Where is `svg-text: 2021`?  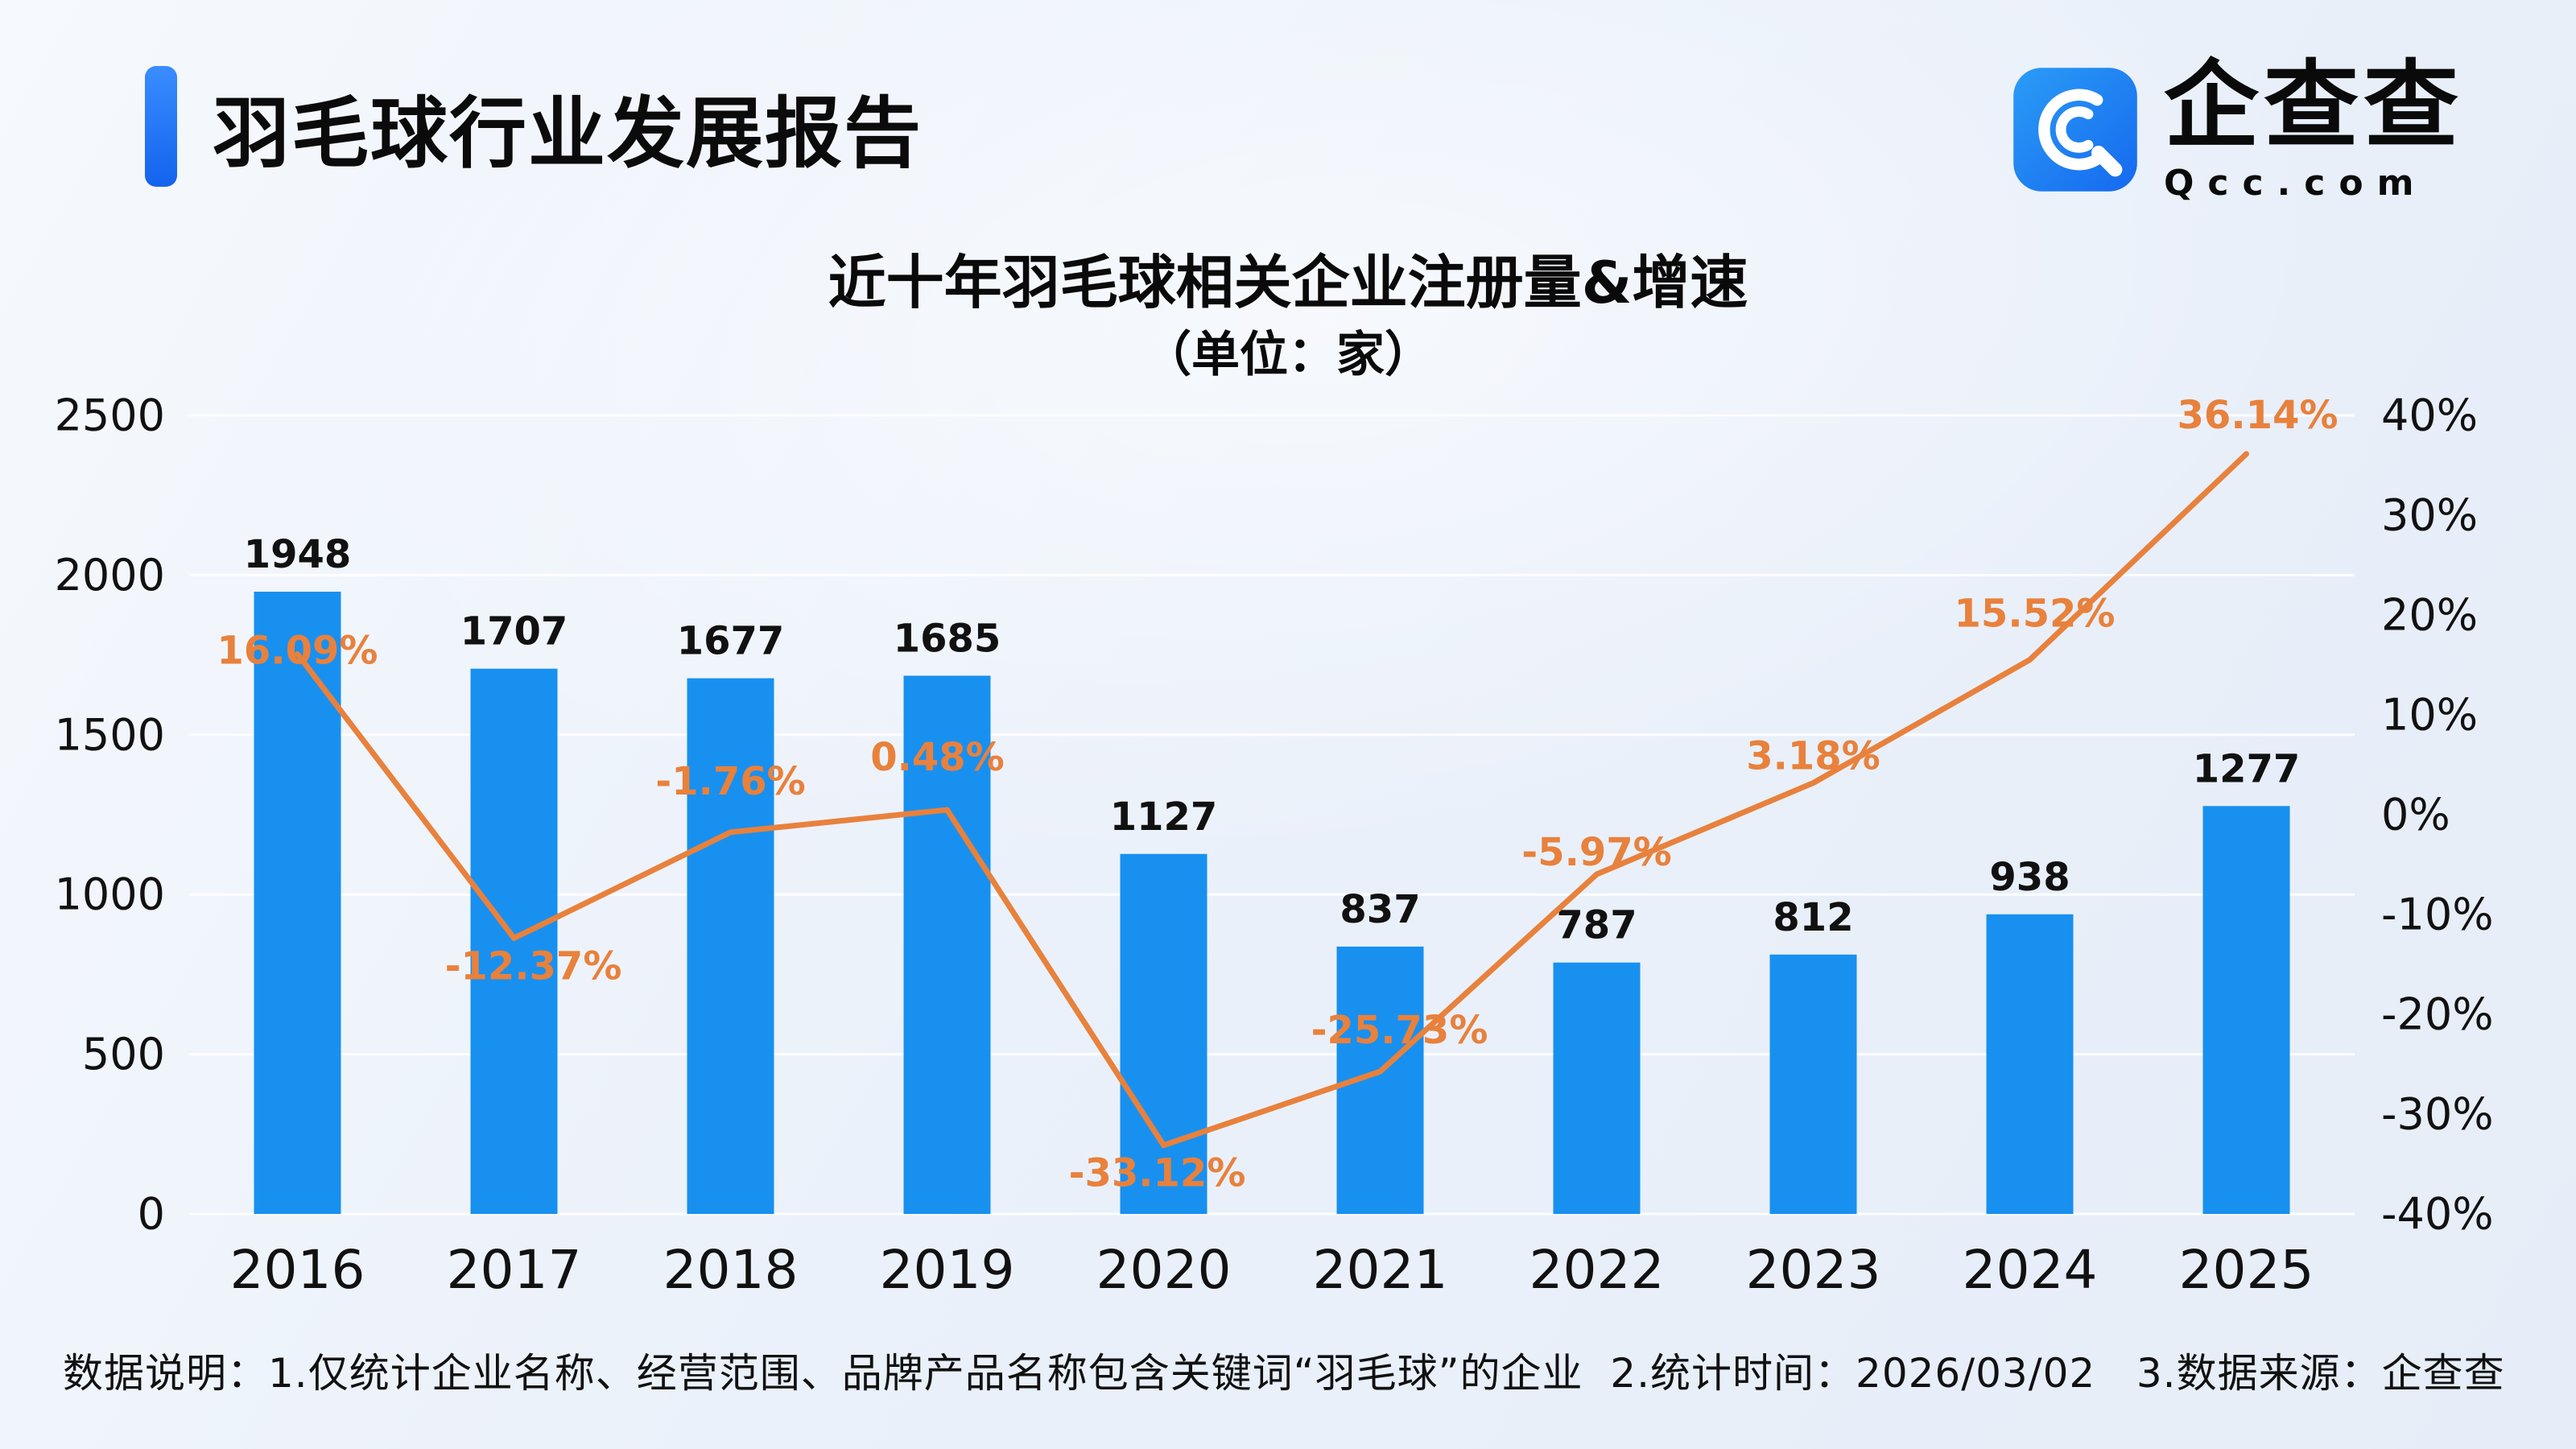 svg-text: 2021 is located at coordinates (1380, 1270).